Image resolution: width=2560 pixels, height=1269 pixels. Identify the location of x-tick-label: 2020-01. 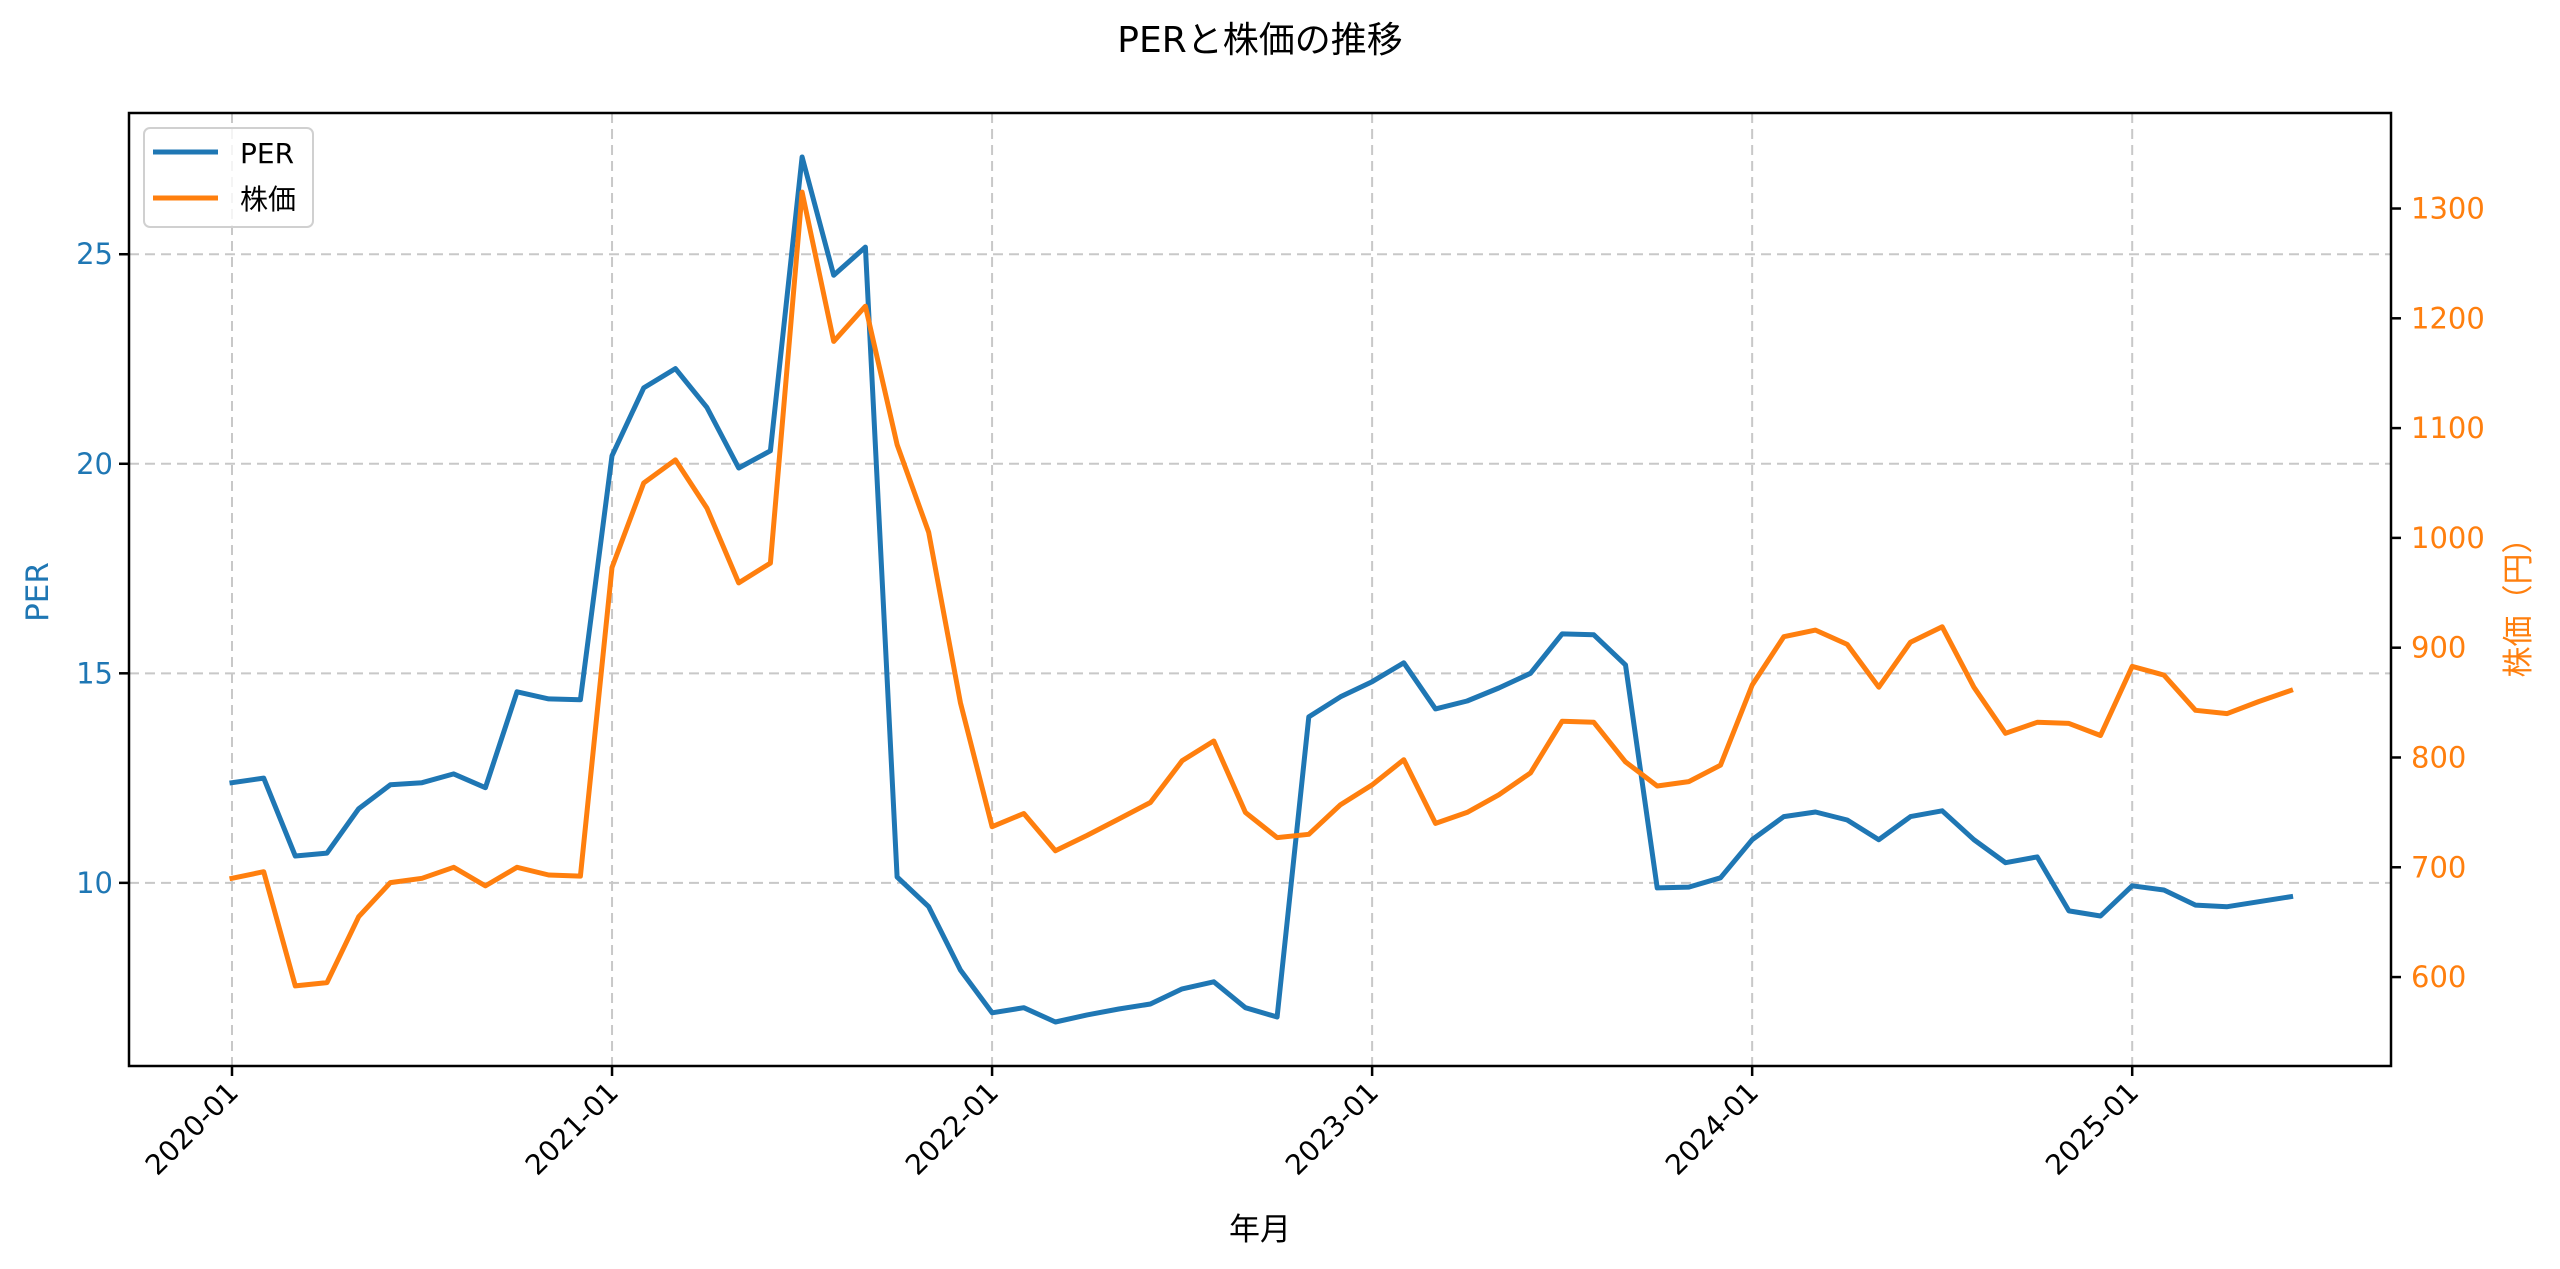
(192, 1129).